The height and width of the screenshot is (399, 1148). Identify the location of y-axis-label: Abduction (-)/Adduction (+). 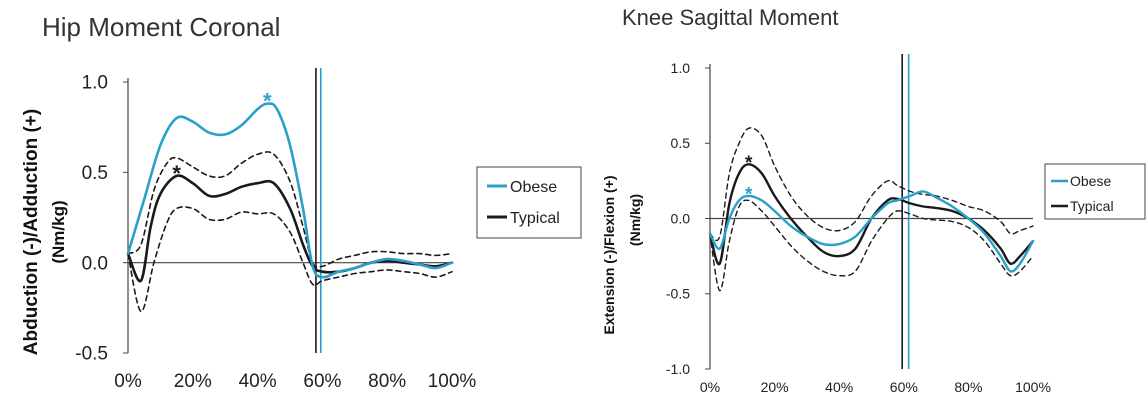
(31, 232).